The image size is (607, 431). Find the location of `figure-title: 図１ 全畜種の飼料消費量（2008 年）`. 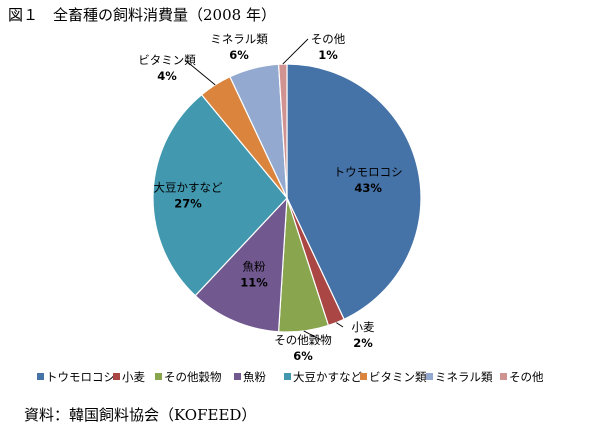

figure-title: 図１ 全畜種の飼料消費量（2008 年） is located at coordinates (142, 15).